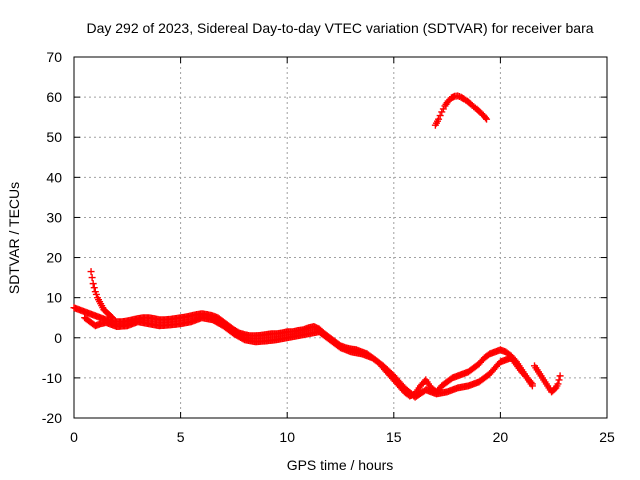 The height and width of the screenshot is (480, 640). Describe the element at coordinates (340, 465) in the screenshot. I see `x-axis-label: GPS time / hours` at that location.